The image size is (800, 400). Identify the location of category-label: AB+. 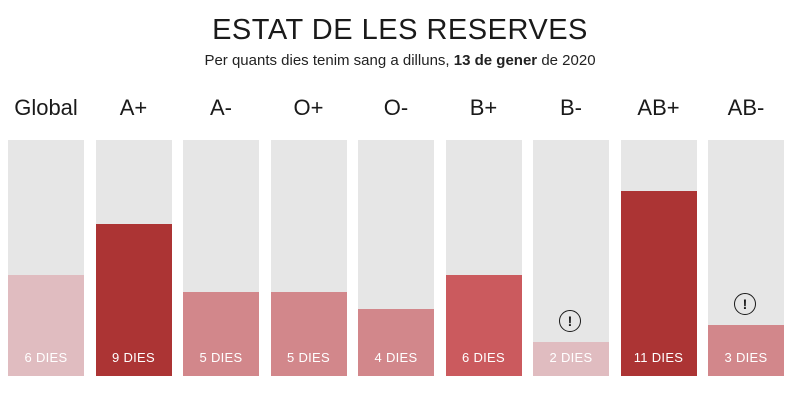
(658, 107).